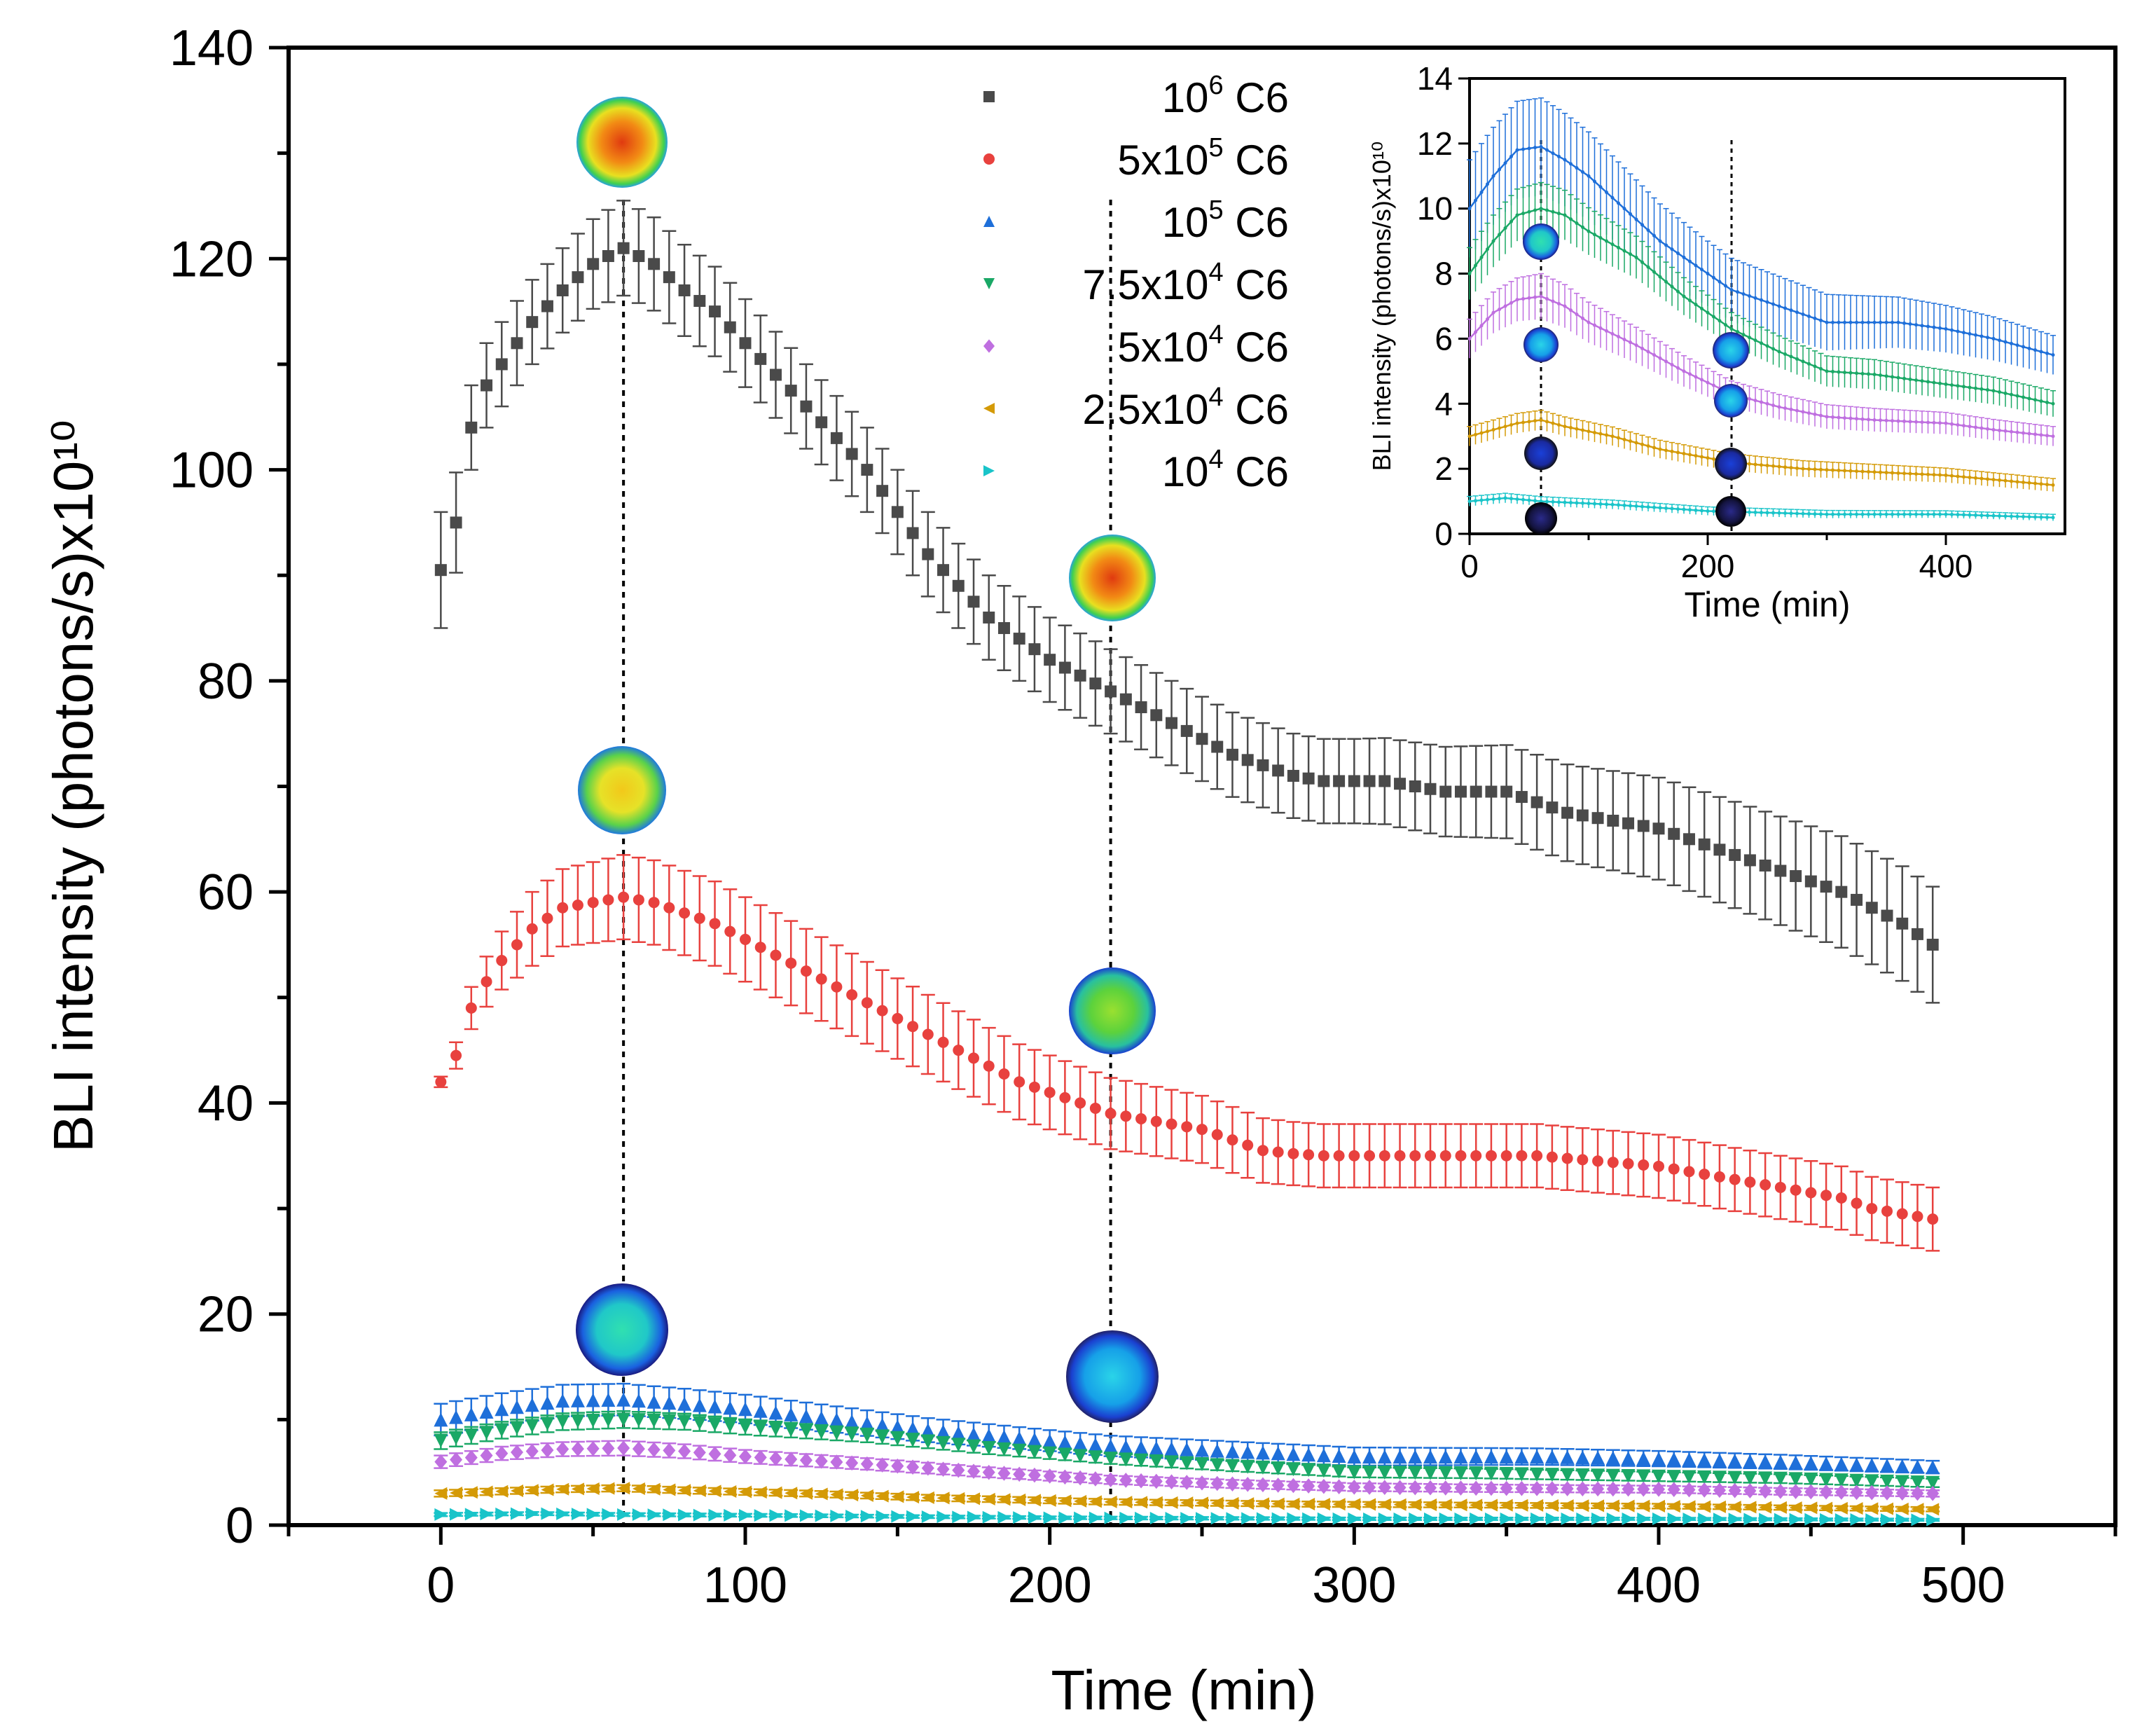  I want to click on y-tick-label: 120, so click(212, 259).